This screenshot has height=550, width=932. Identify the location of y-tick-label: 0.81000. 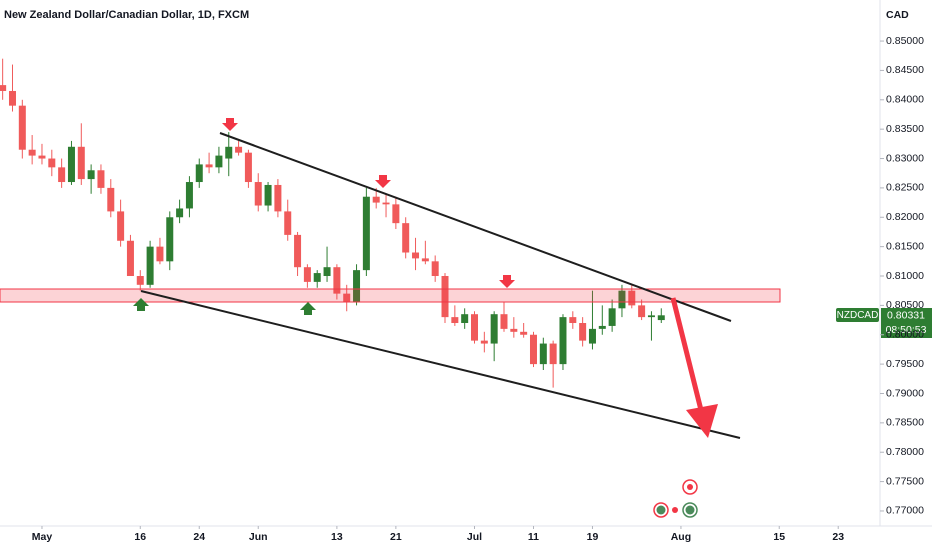
(905, 276).